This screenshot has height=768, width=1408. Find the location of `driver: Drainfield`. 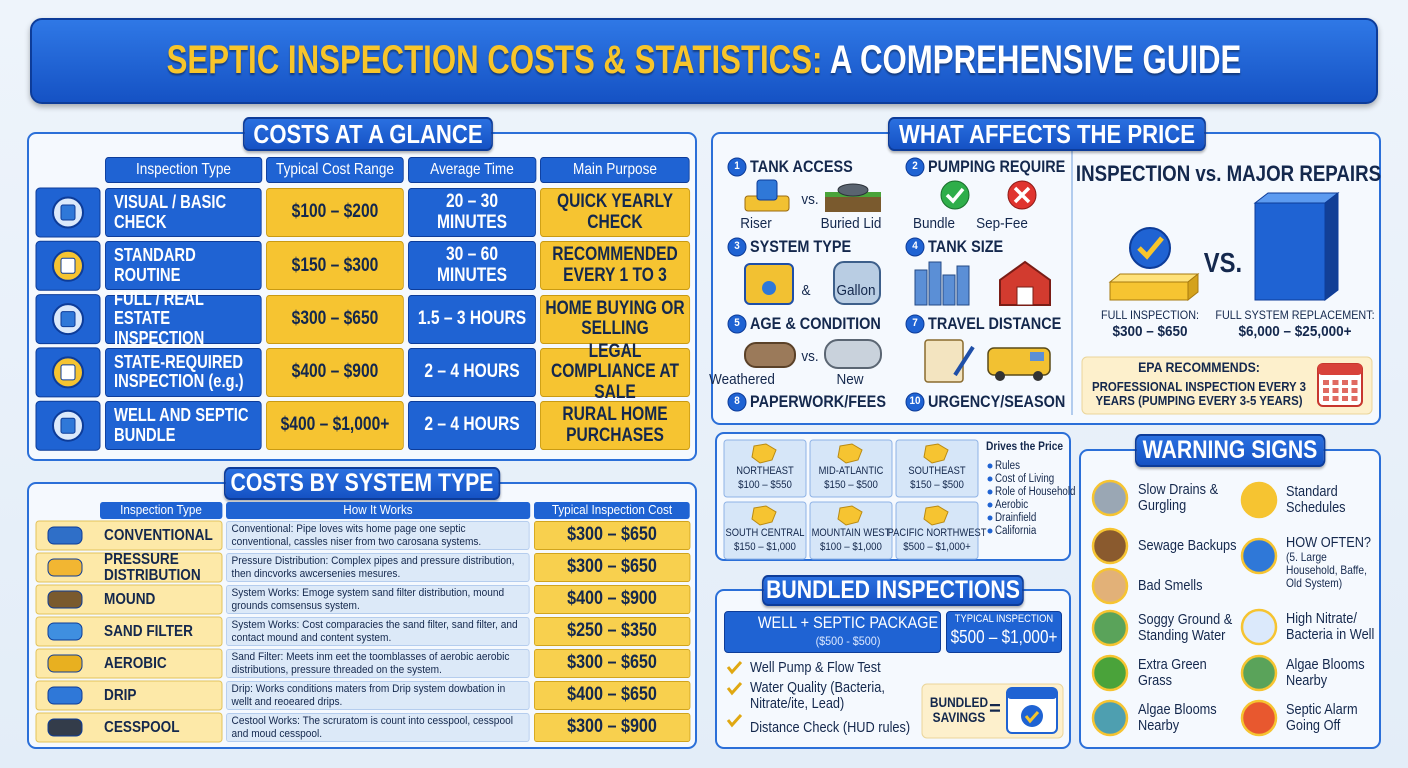

driver: Drainfield is located at coordinates (1016, 517).